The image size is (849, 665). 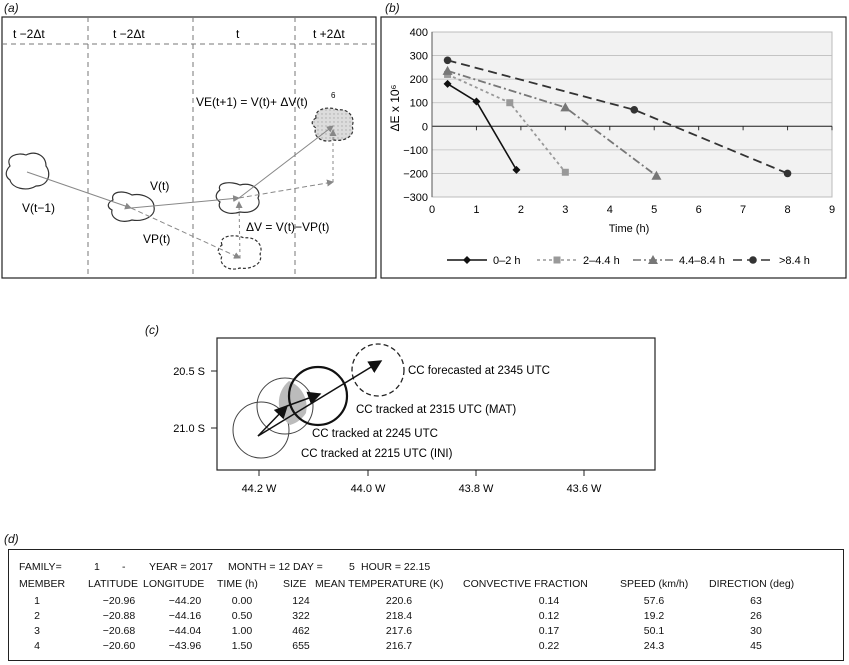 I want to click on label-ve: VE(t+1) = V(t)+ ΔV(t), so click(x=252, y=102).